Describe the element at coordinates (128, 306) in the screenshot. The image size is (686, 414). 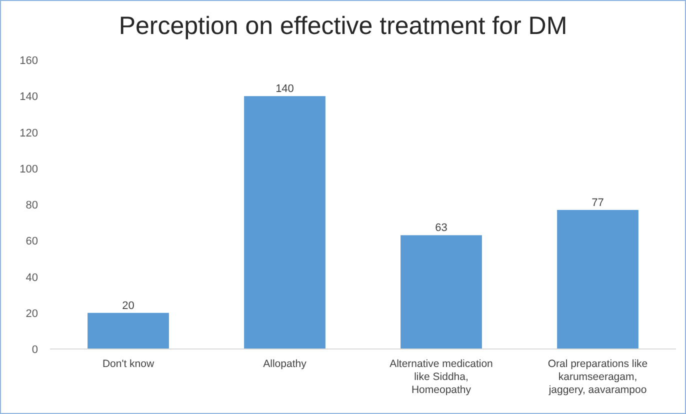
I see `data-label: 20` at that location.